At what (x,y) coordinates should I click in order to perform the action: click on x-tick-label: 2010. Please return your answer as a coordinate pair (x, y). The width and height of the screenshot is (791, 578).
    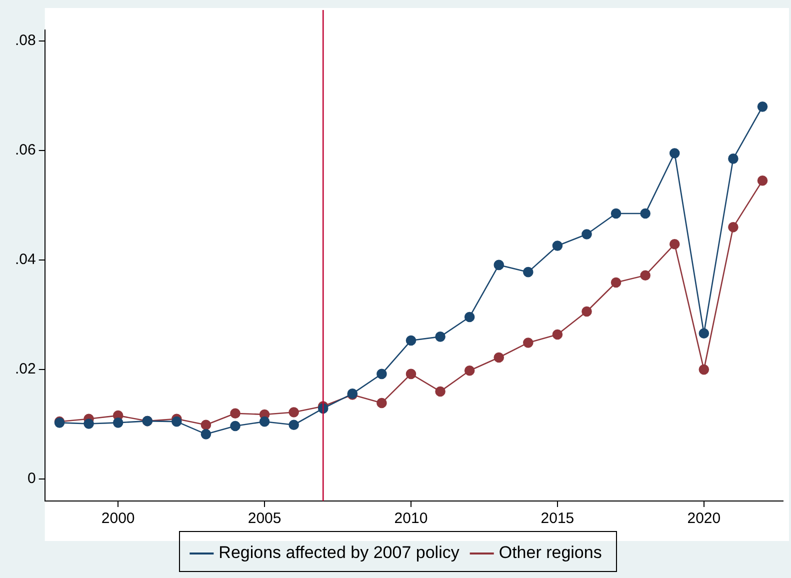
    Looking at the image, I should click on (411, 519).